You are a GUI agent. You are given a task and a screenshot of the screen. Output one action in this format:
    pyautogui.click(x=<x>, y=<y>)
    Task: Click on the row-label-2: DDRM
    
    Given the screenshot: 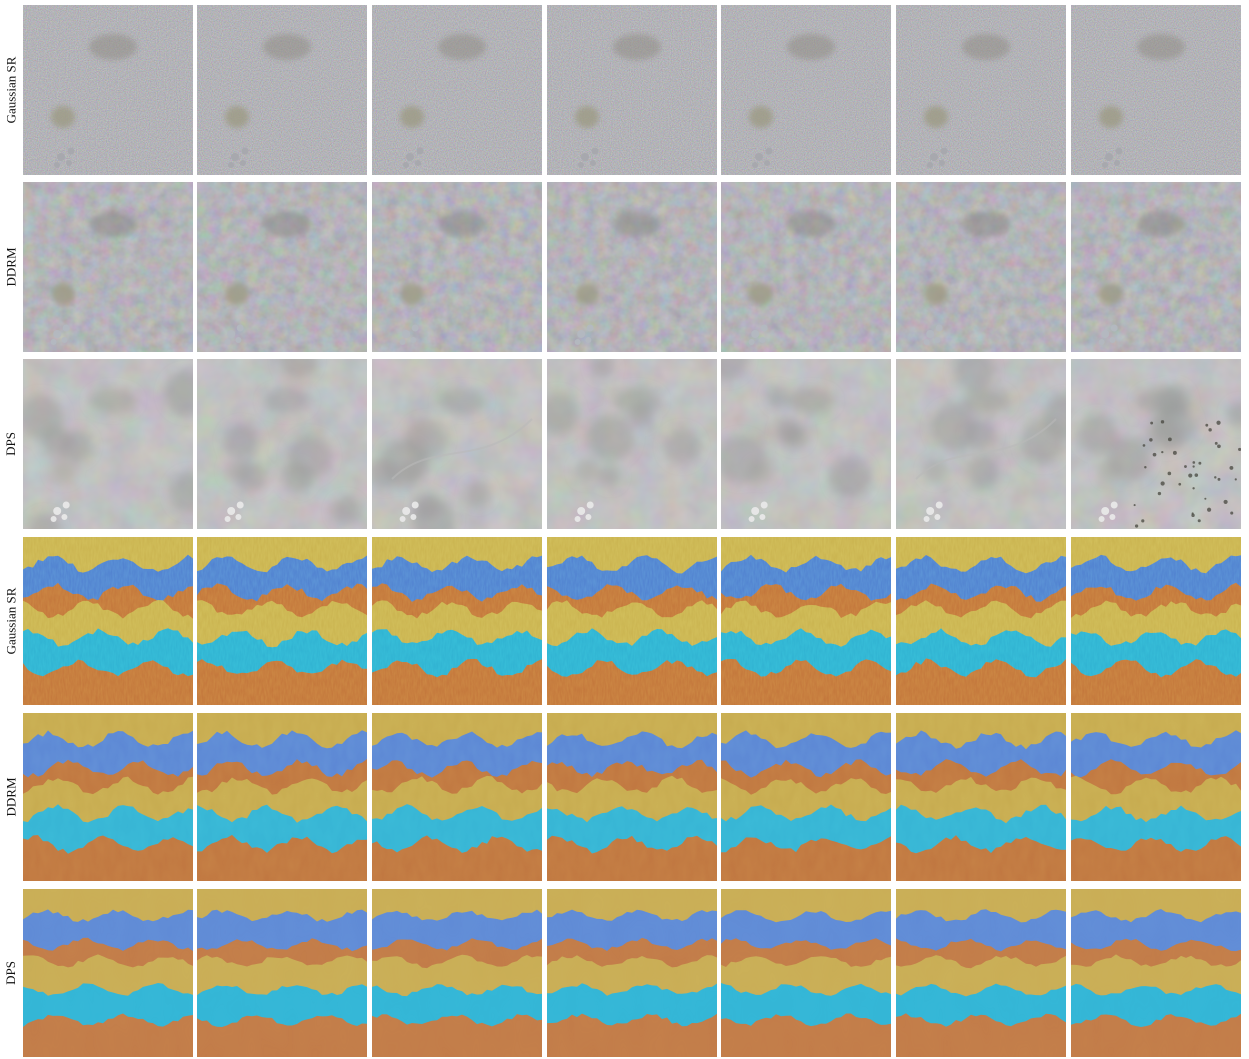 What is the action you would take?
    pyautogui.click(x=11, y=267)
    